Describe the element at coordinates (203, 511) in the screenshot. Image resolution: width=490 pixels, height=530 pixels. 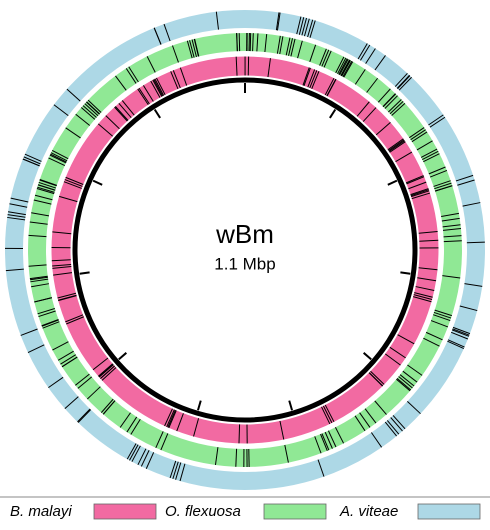
I see `legend-label: O. flexuosa` at that location.